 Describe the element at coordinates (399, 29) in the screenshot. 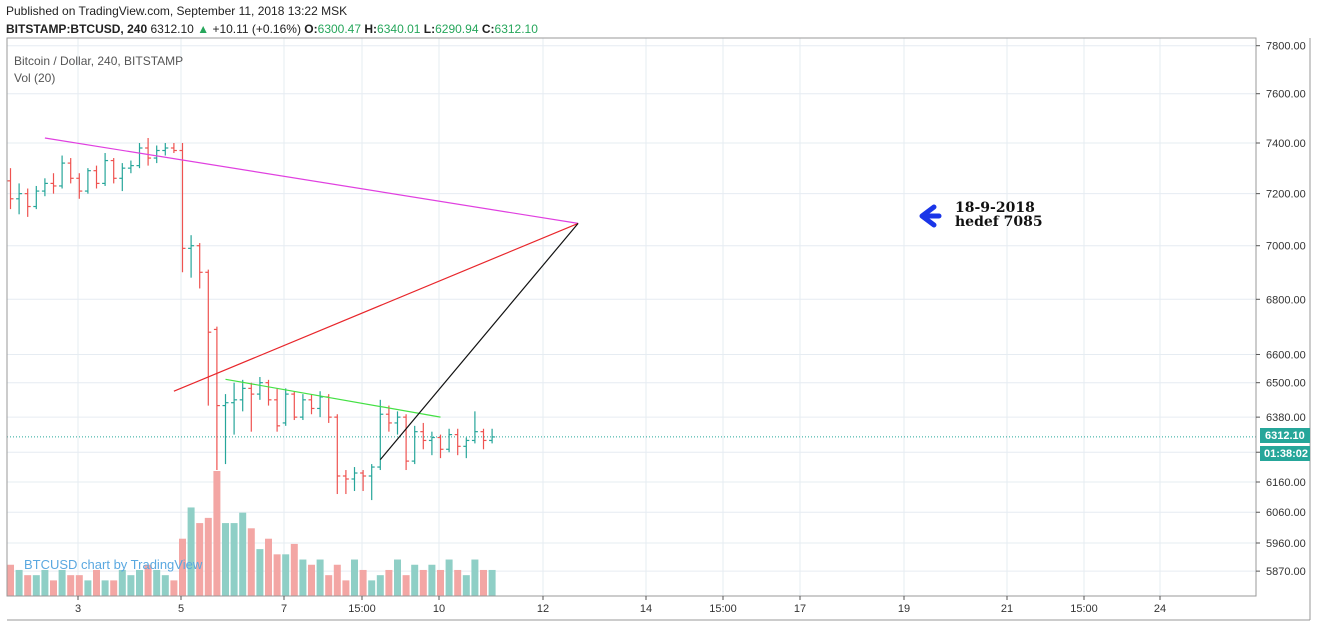

I see `high-value: 6340.01` at that location.